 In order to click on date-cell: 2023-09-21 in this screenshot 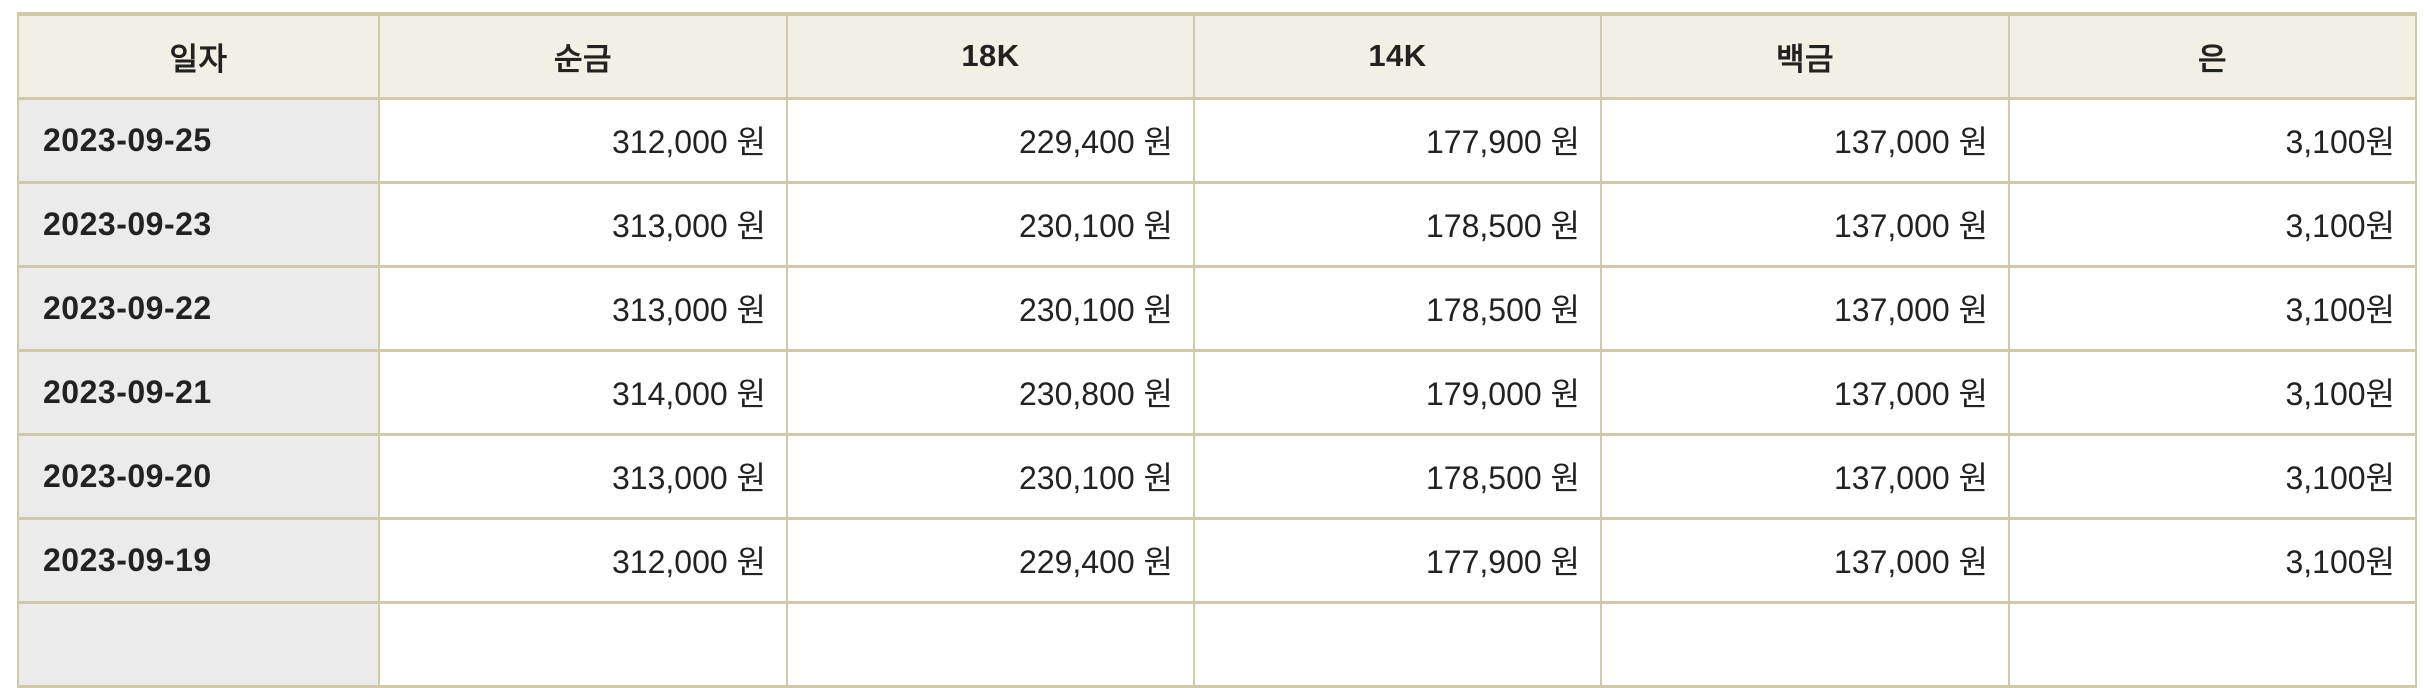, I will do `click(198, 392)`.